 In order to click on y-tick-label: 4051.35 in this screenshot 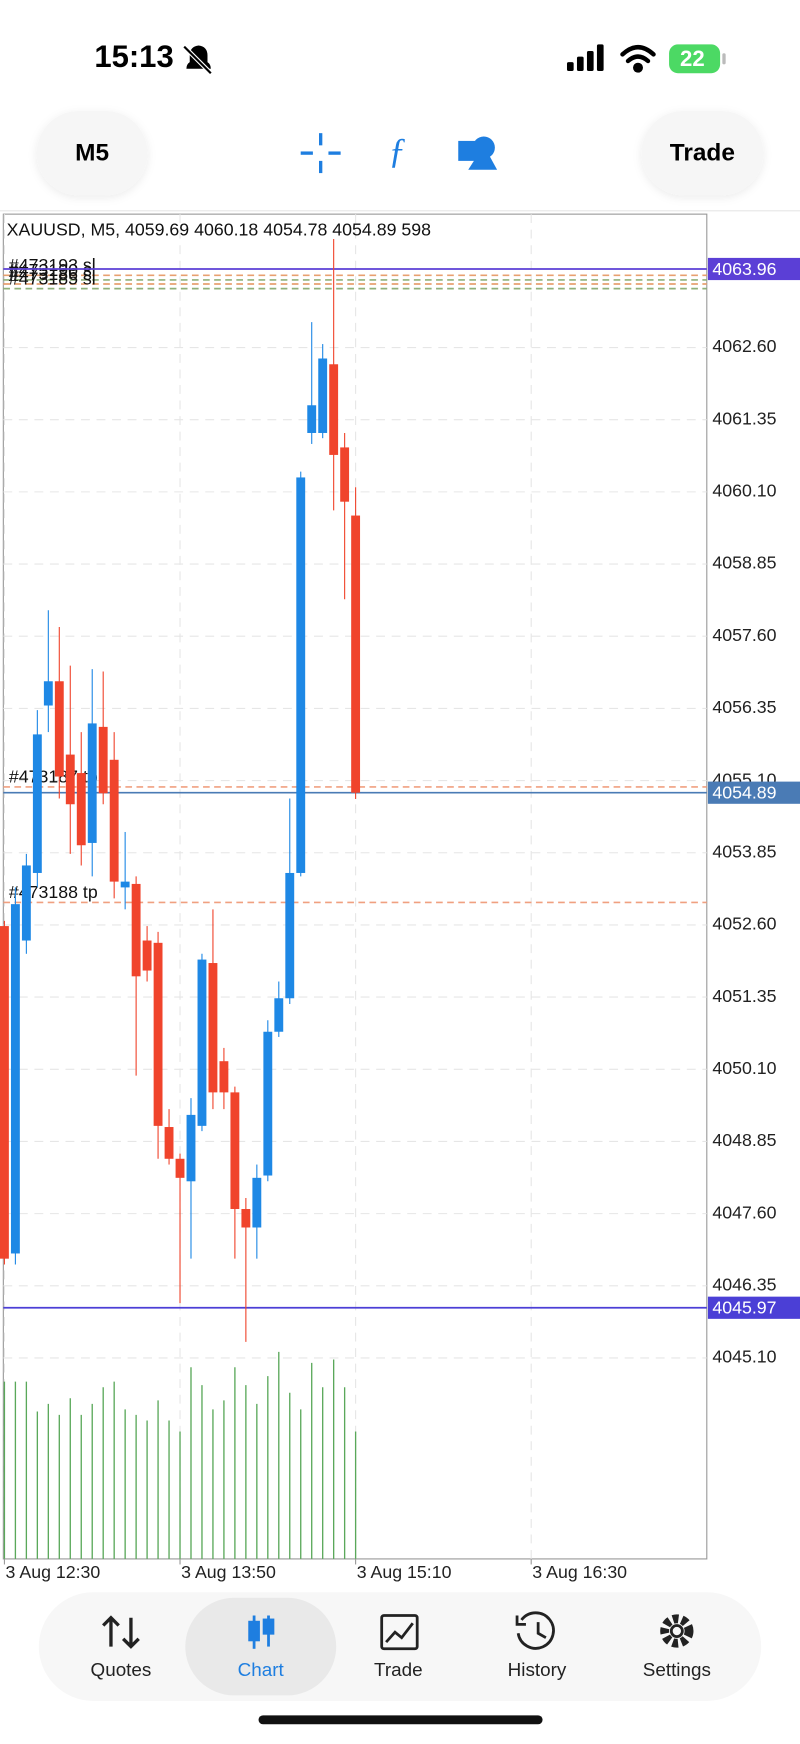, I will do `click(744, 996)`.